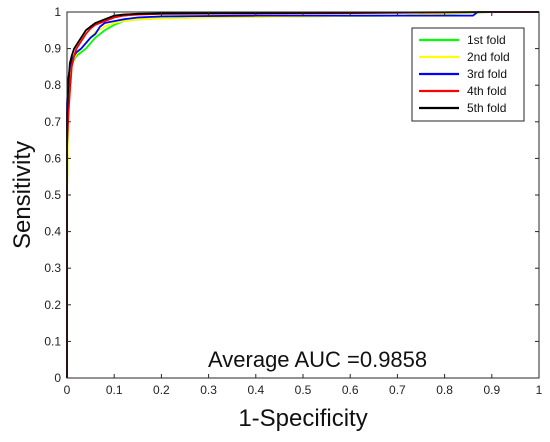 This screenshot has height=442, width=550. I want to click on legend-label-3: 3rd fold, so click(487, 74).